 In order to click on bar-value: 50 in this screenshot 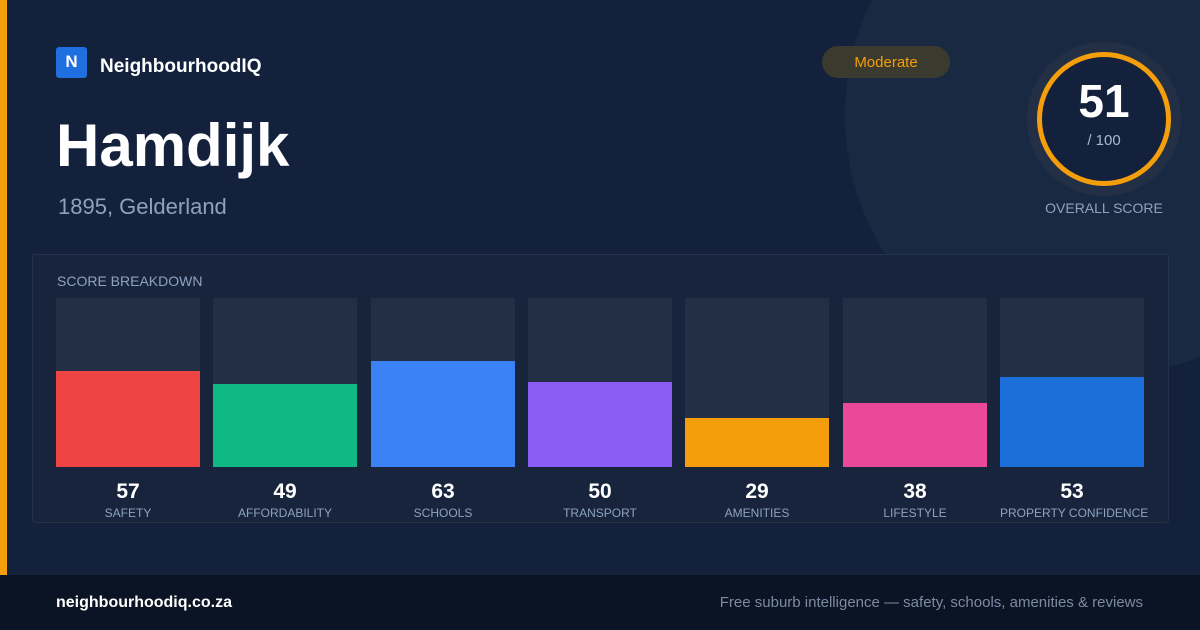, I will do `click(600, 491)`.